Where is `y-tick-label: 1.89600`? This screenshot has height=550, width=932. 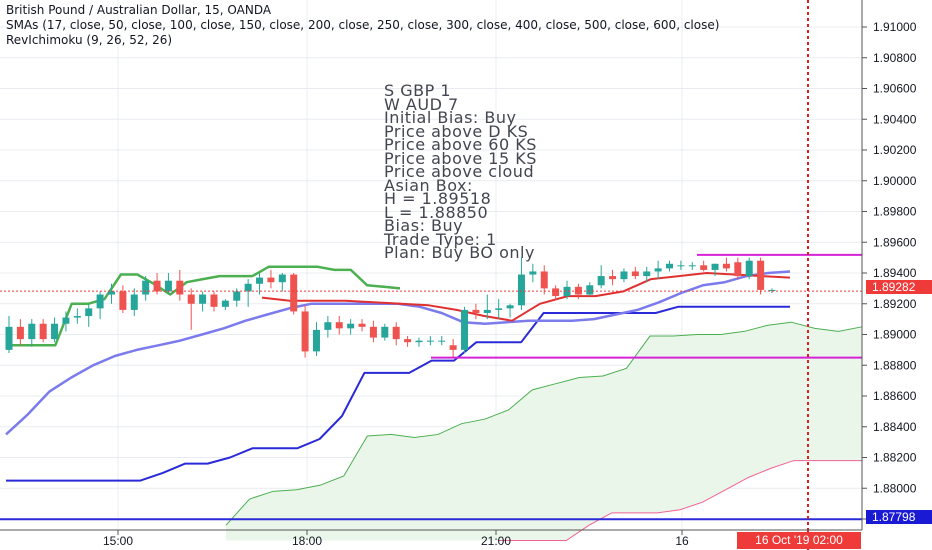
y-tick-label: 1.89600 is located at coordinates (895, 242).